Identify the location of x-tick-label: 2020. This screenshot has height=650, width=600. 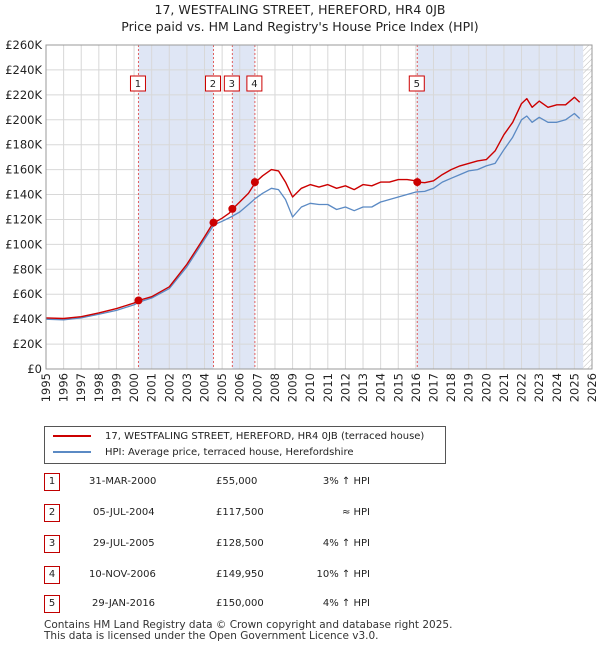
(486, 387).